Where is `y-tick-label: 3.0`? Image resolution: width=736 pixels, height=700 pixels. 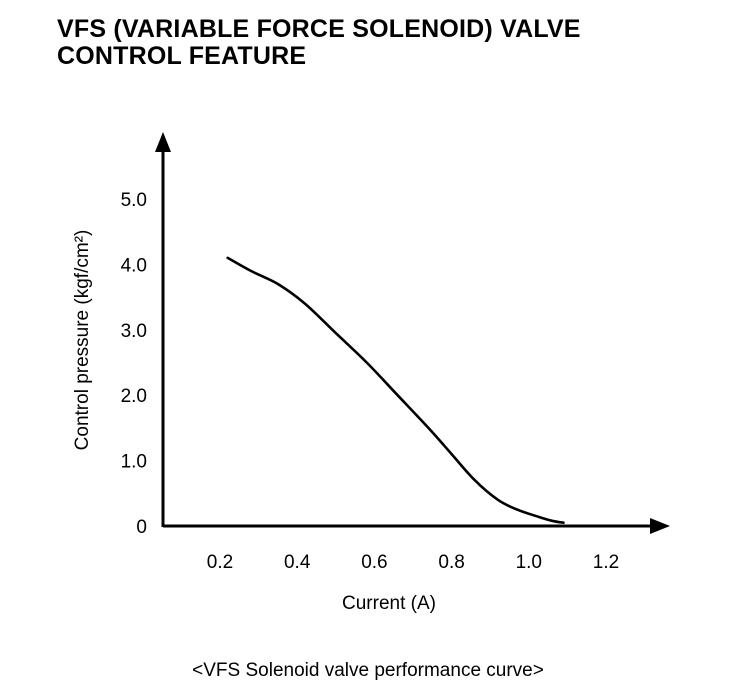
y-tick-label: 3.0 is located at coordinates (134, 331).